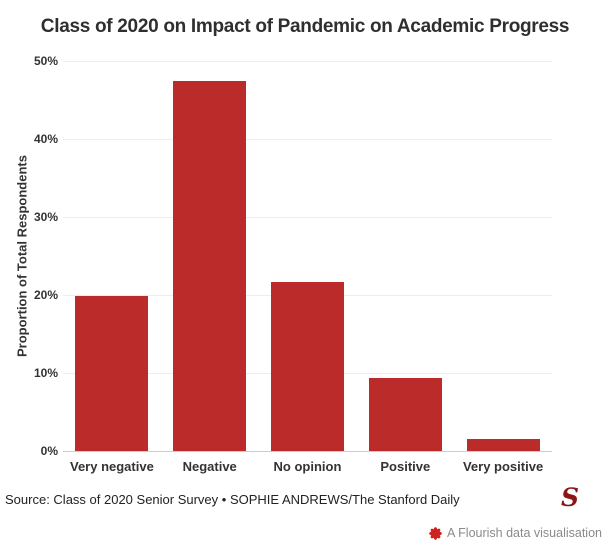 The image size is (610, 548). I want to click on flourish-attribution-link: A Flourish data visualisation, so click(515, 533).